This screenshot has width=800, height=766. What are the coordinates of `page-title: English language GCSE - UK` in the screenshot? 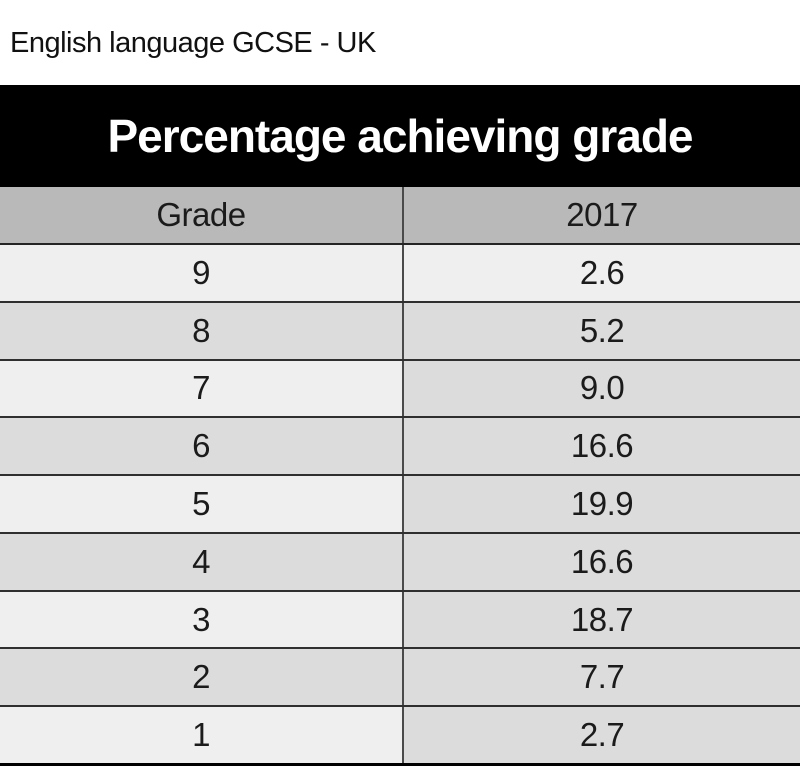 It's located at (193, 43).